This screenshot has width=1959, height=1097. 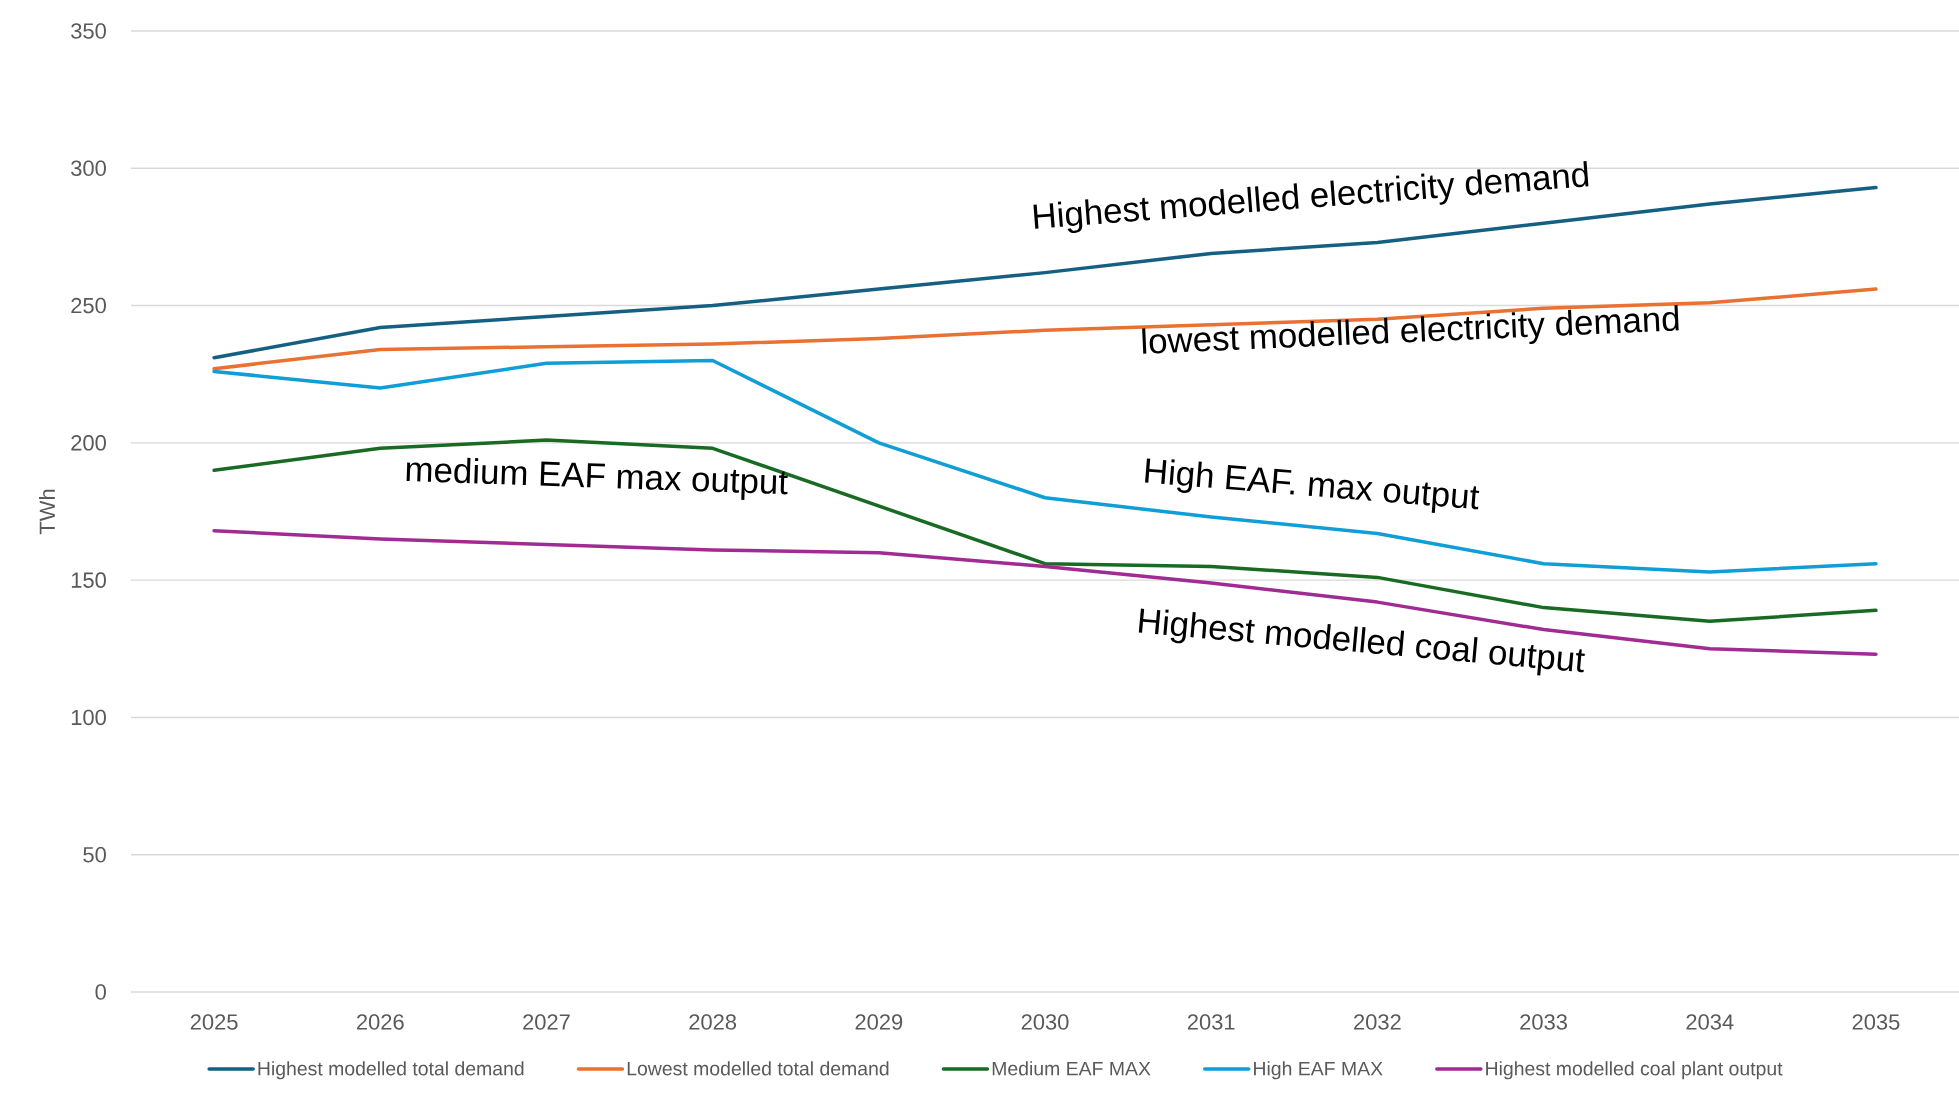 I want to click on x-tick-label: 2032, so click(x=1377, y=1022).